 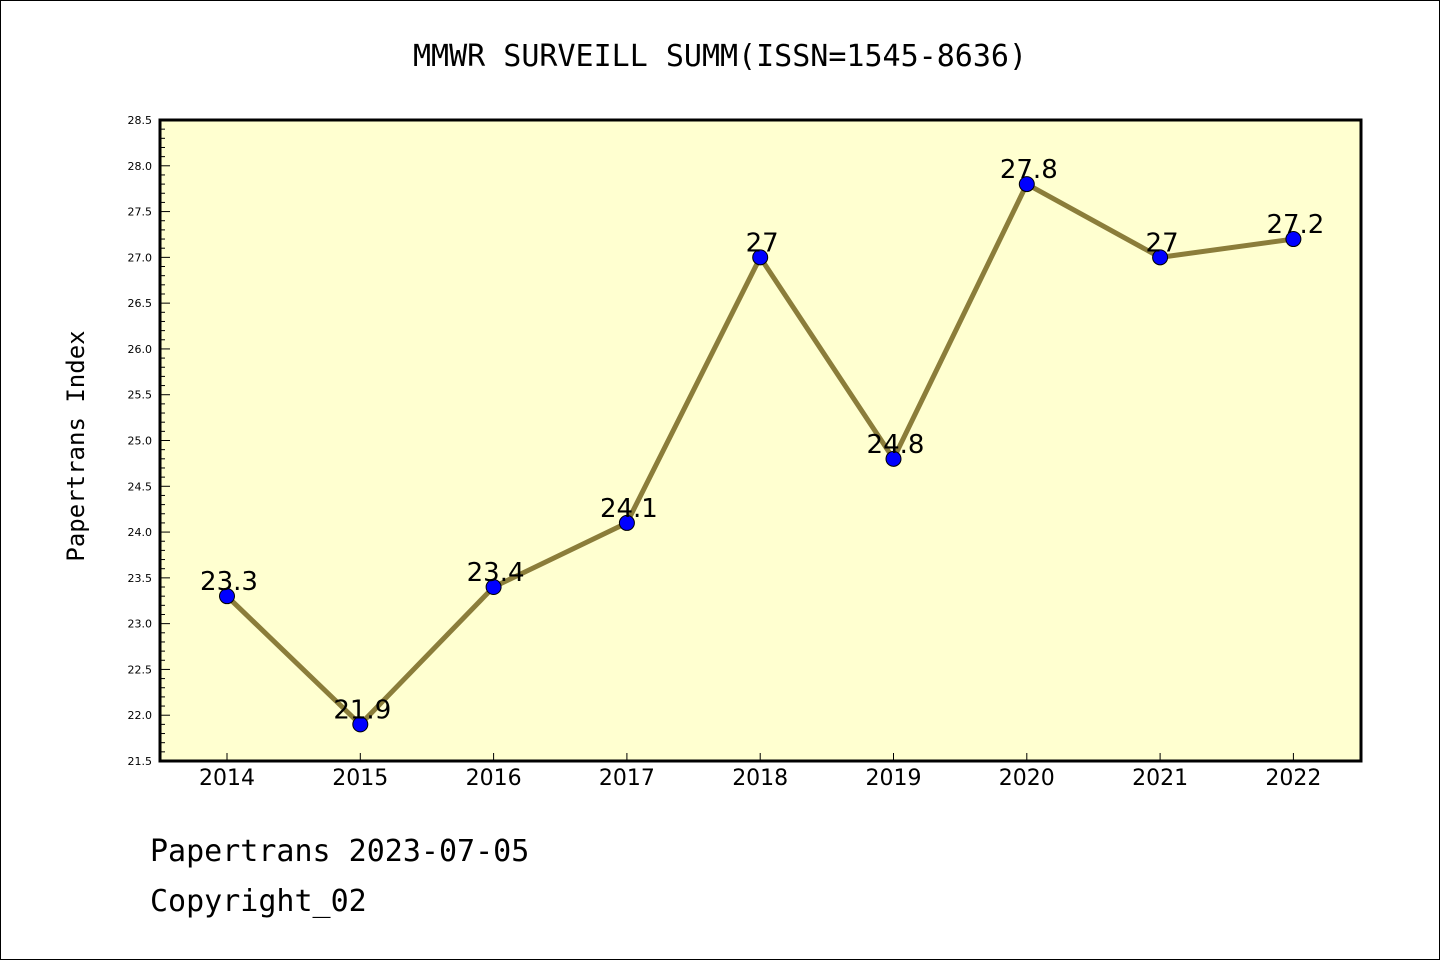 What do you see at coordinates (629, 509) in the screenshot?
I see `data-label: 24.1` at bounding box center [629, 509].